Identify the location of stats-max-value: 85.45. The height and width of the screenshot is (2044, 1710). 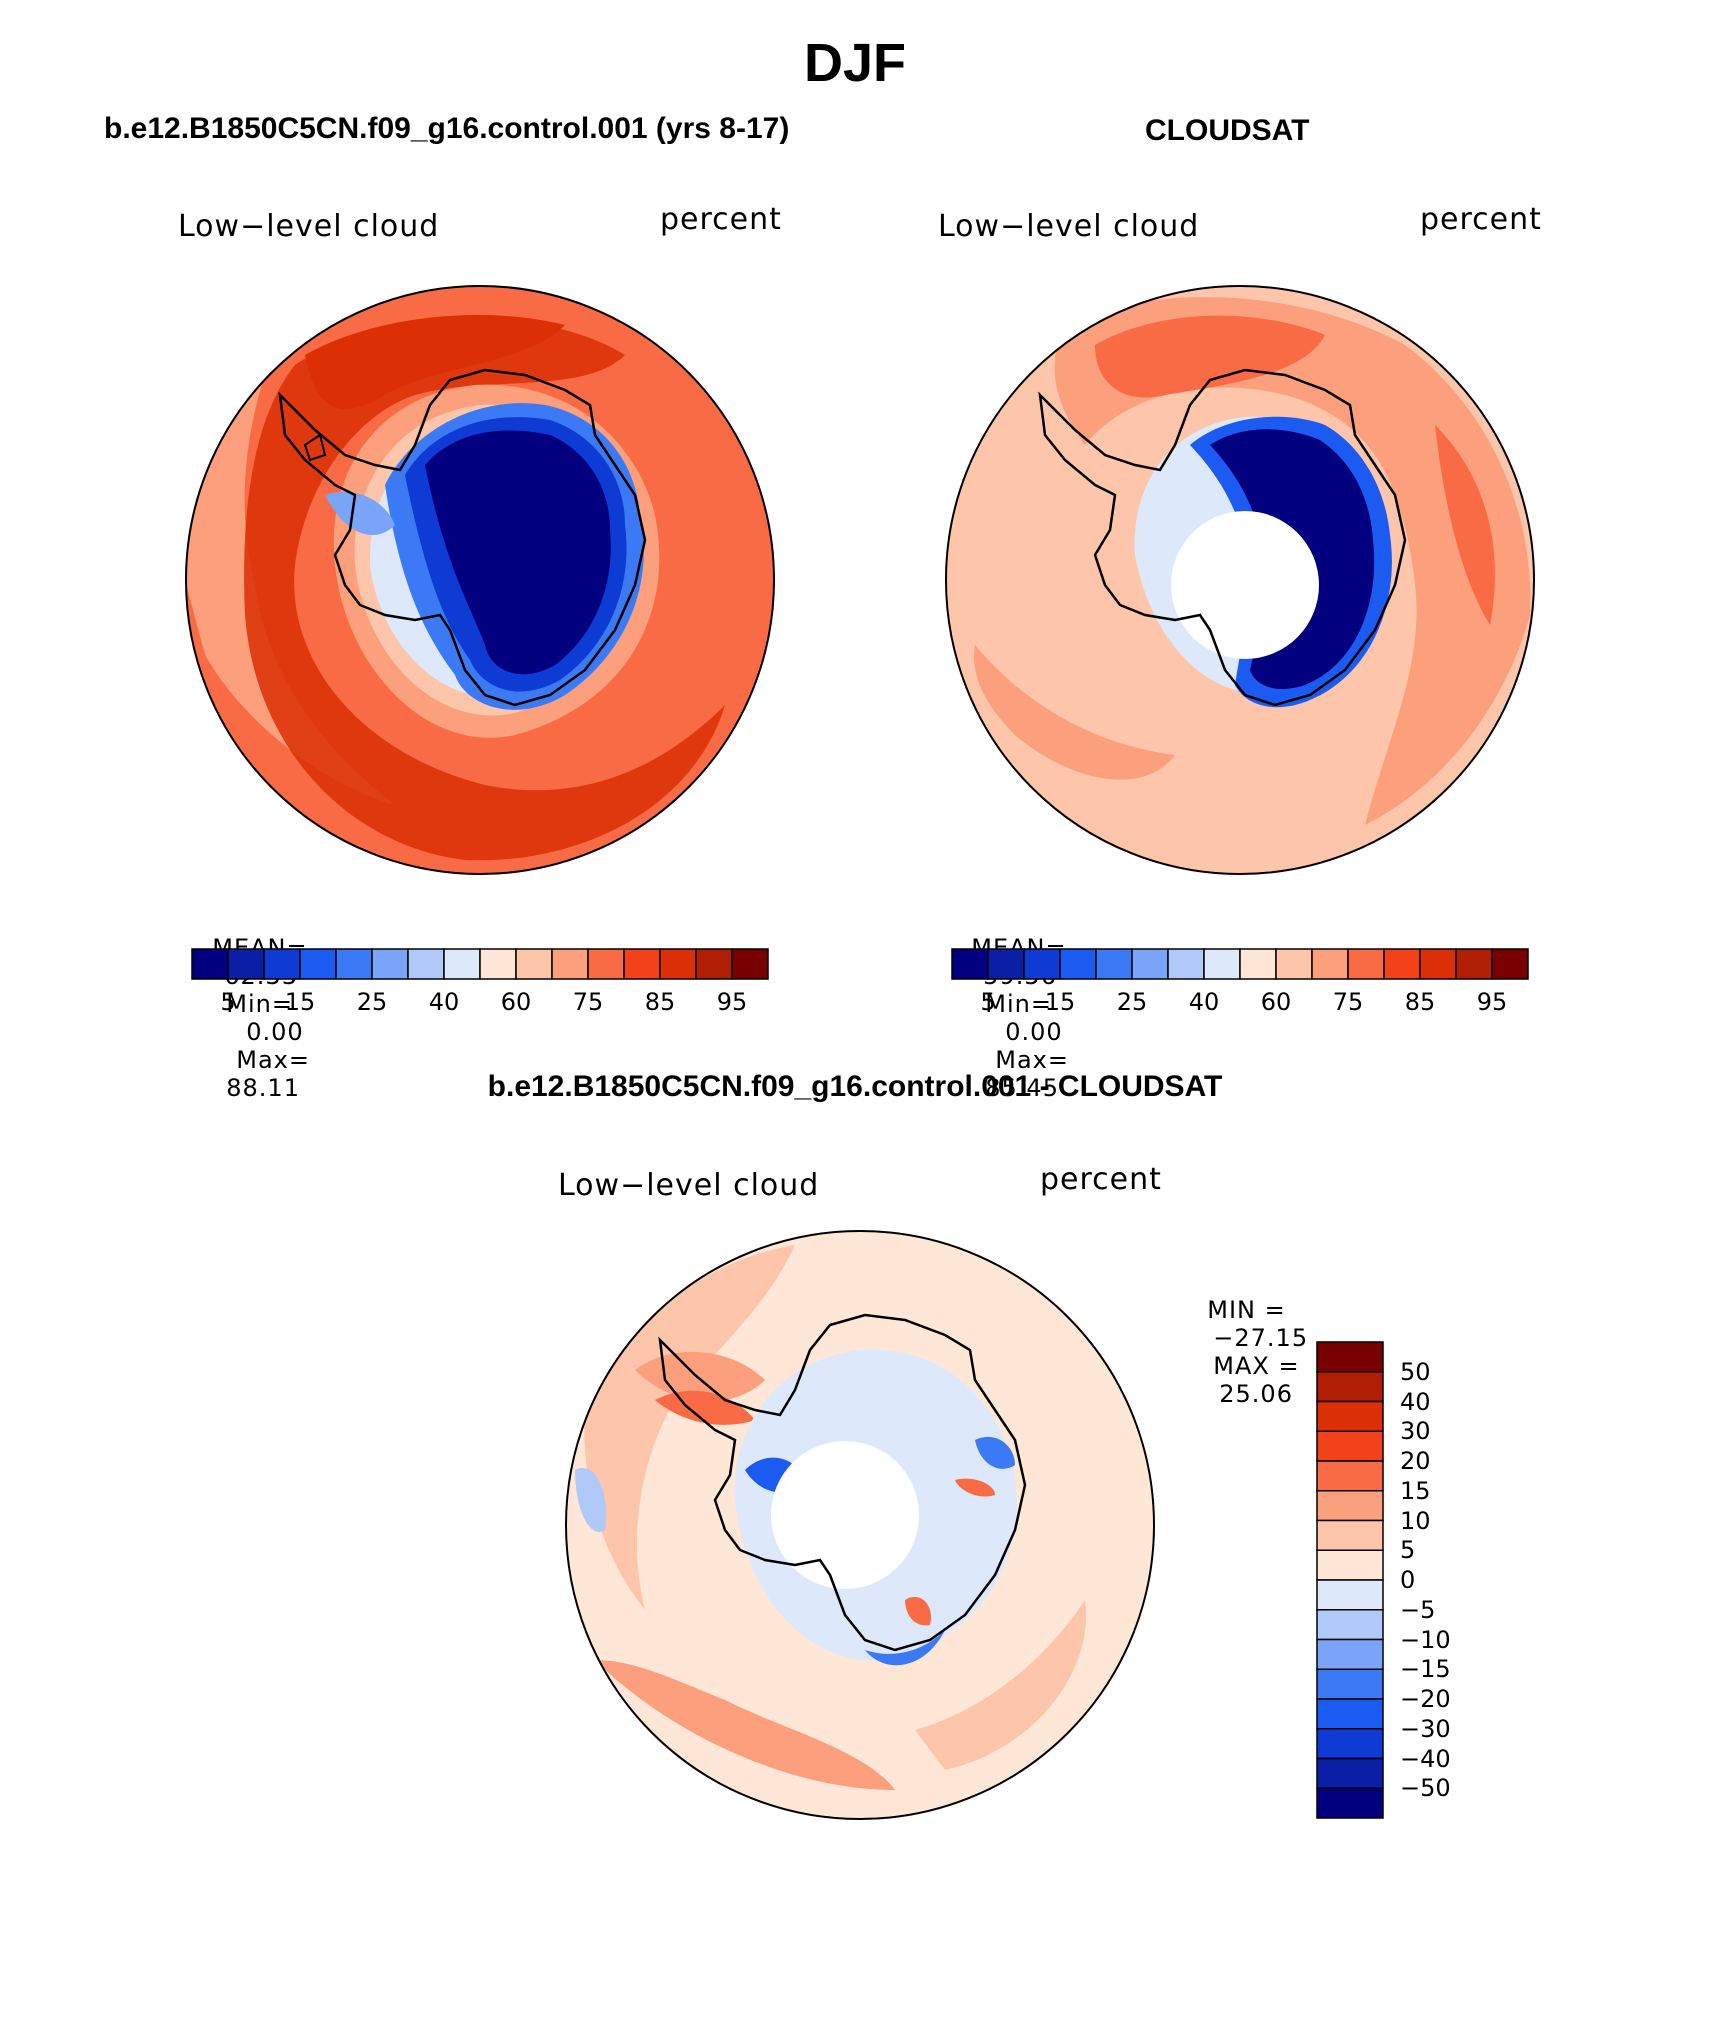
(1022, 1088).